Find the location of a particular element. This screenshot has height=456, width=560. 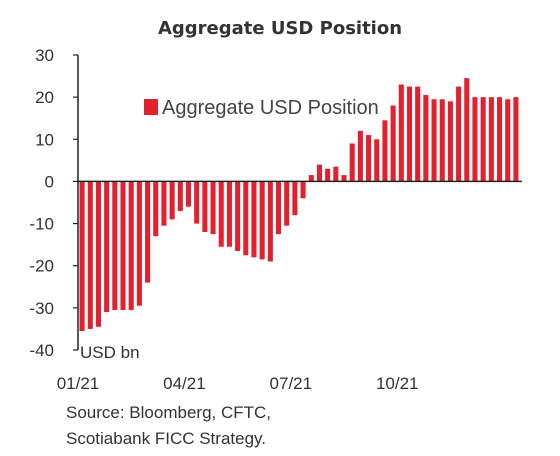

y-tick-label: 30 is located at coordinates (44, 55).